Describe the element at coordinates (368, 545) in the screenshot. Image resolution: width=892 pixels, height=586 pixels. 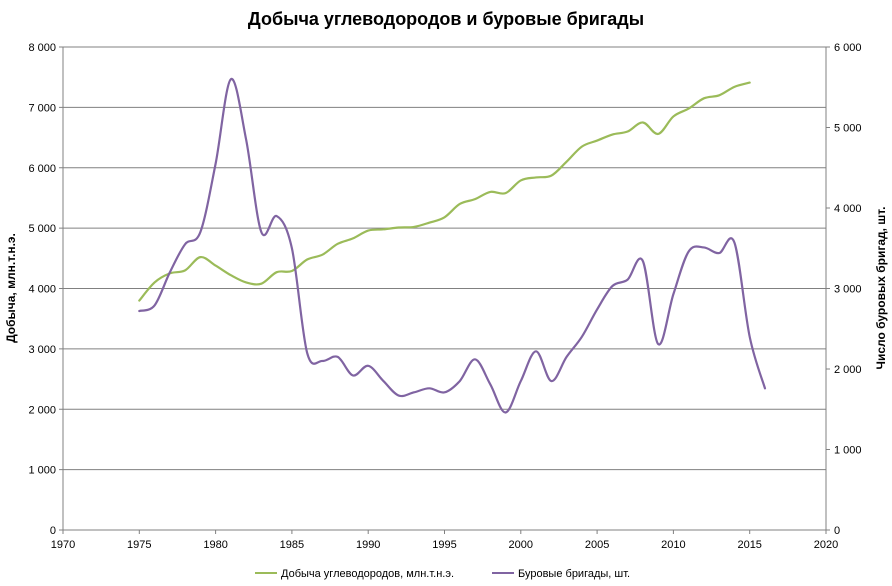
I see `x-tick-label: 1990` at that location.